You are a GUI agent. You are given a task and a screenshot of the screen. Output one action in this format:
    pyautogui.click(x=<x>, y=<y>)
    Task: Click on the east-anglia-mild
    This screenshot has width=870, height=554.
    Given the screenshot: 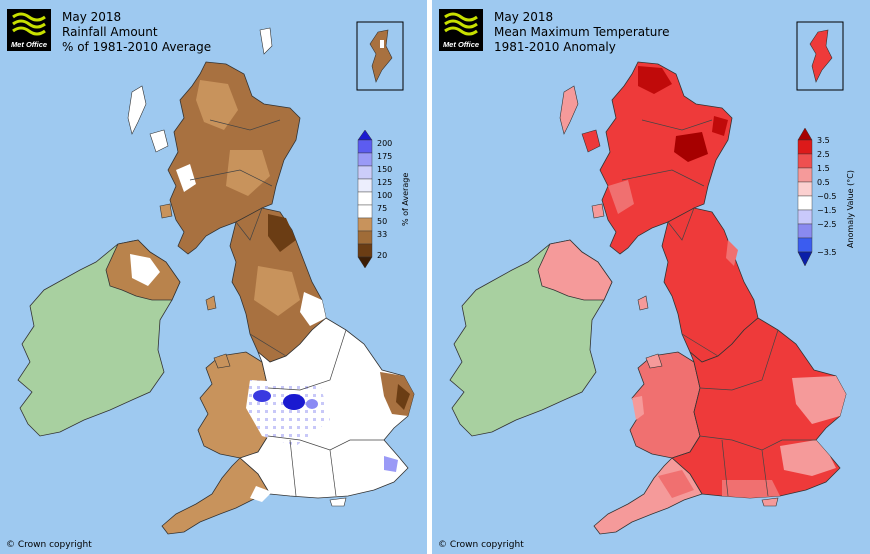 What is the action you would take?
    pyautogui.click(x=819, y=400)
    